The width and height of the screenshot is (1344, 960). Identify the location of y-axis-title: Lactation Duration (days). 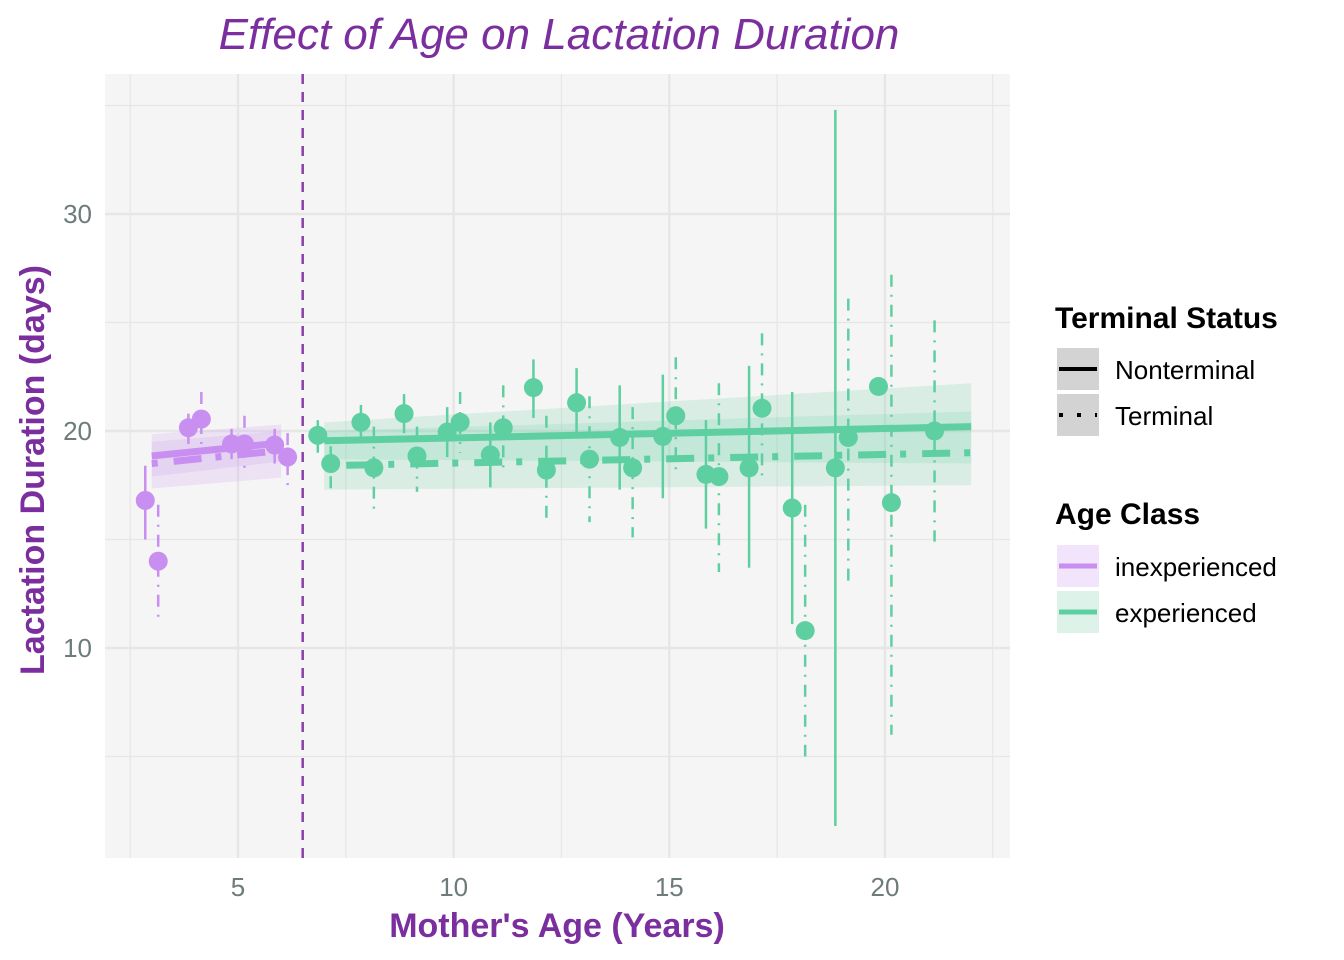
(33, 470).